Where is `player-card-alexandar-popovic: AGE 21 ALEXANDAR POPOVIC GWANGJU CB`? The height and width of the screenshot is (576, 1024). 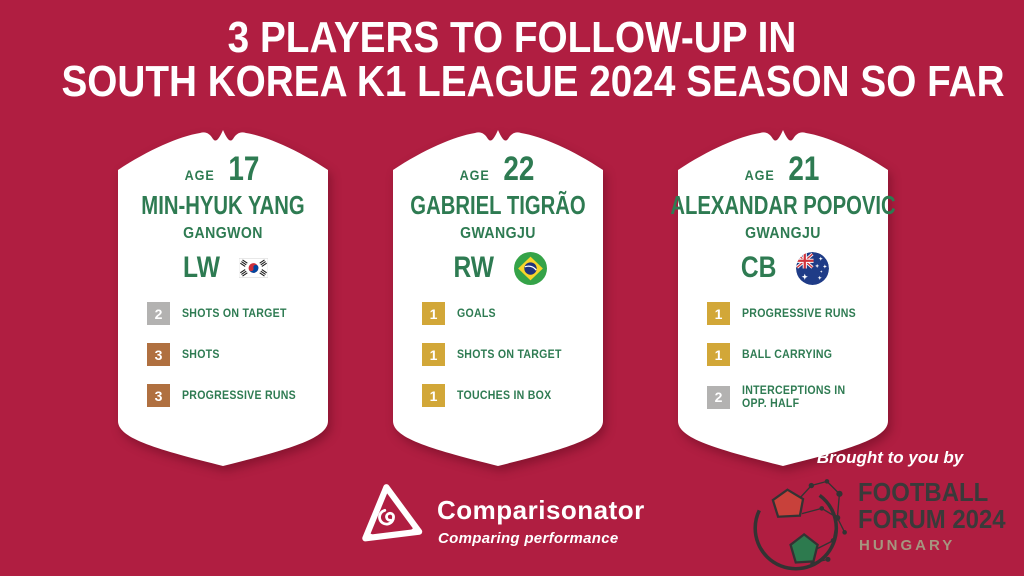 player-card-alexandar-popovic: AGE 21 ALEXANDAR POPOVIC GWANGJU CB is located at coordinates (783, 298).